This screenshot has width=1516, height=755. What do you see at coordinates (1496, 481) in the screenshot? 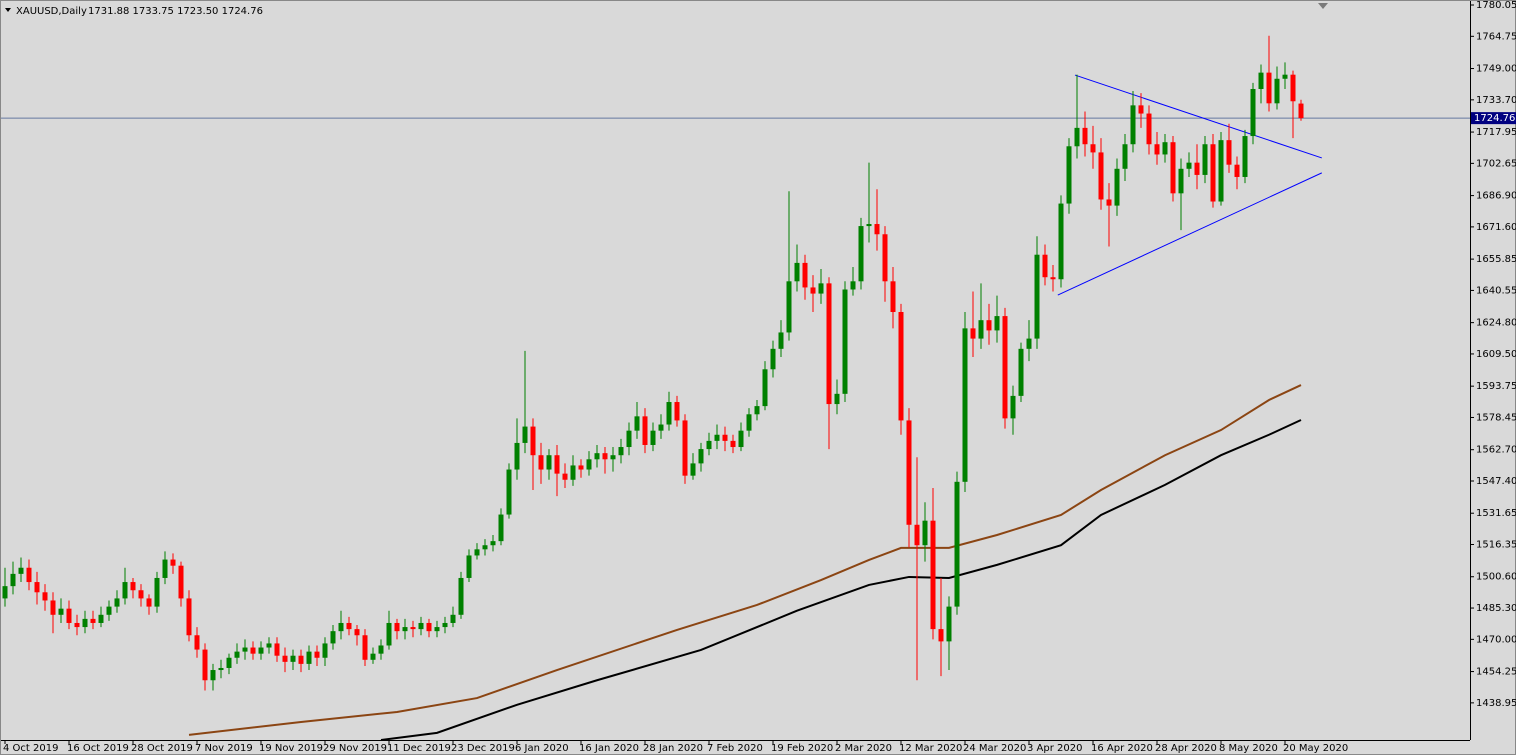
I see `y-tick-label: 1547.40` at bounding box center [1496, 481].